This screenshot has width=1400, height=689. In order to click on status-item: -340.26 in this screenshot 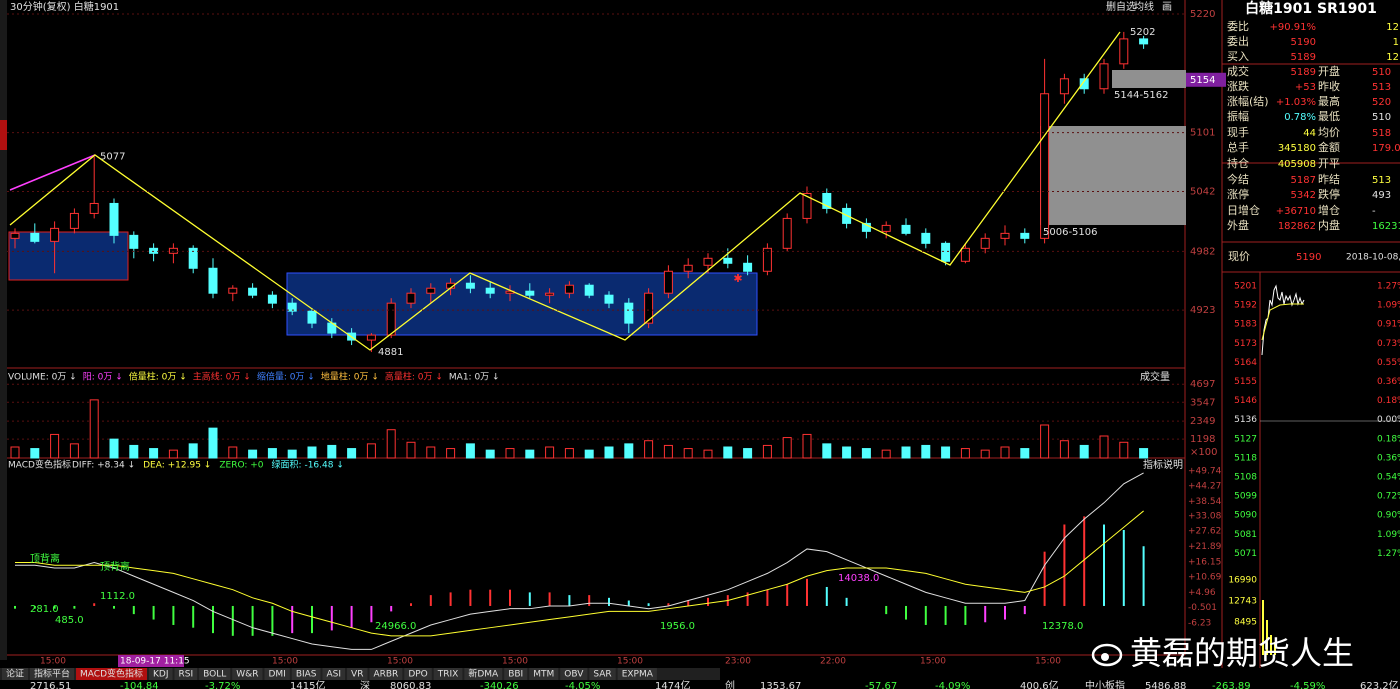, I will do `click(499, 685)`.